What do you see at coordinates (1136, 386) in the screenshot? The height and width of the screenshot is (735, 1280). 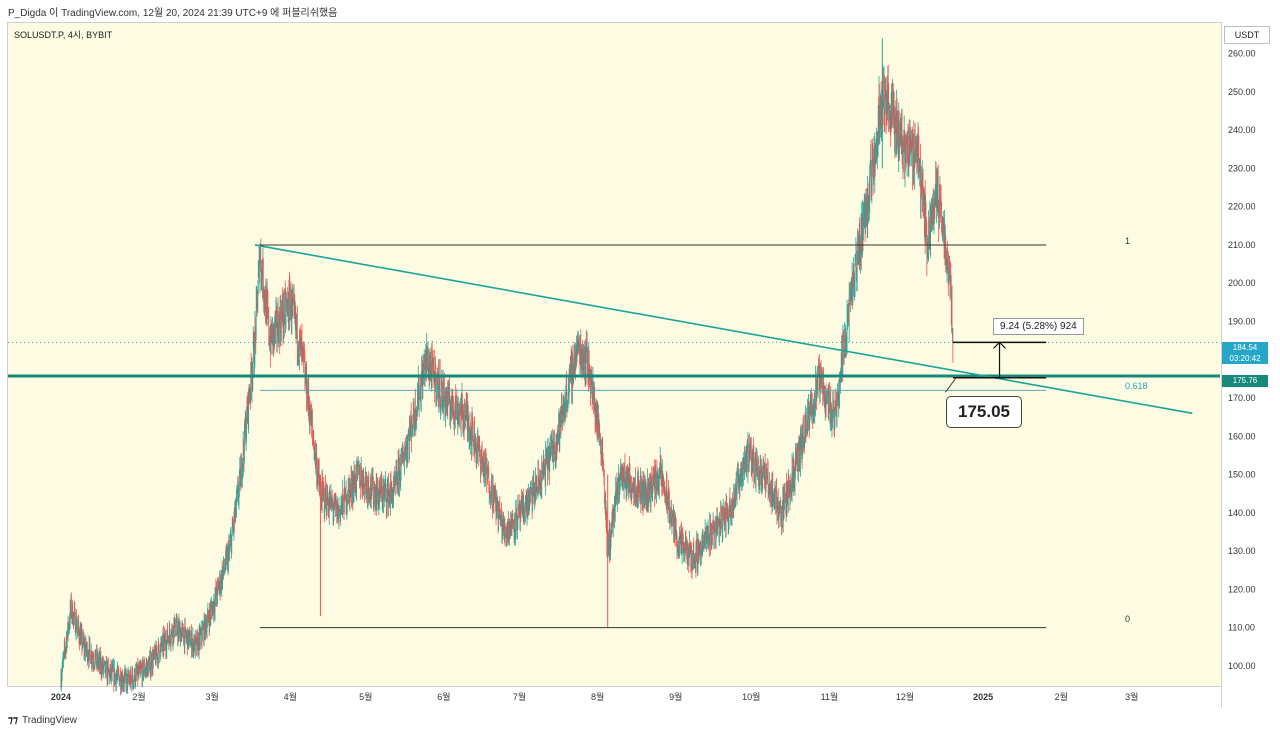 I see `fib-label-0618: 0.618` at bounding box center [1136, 386].